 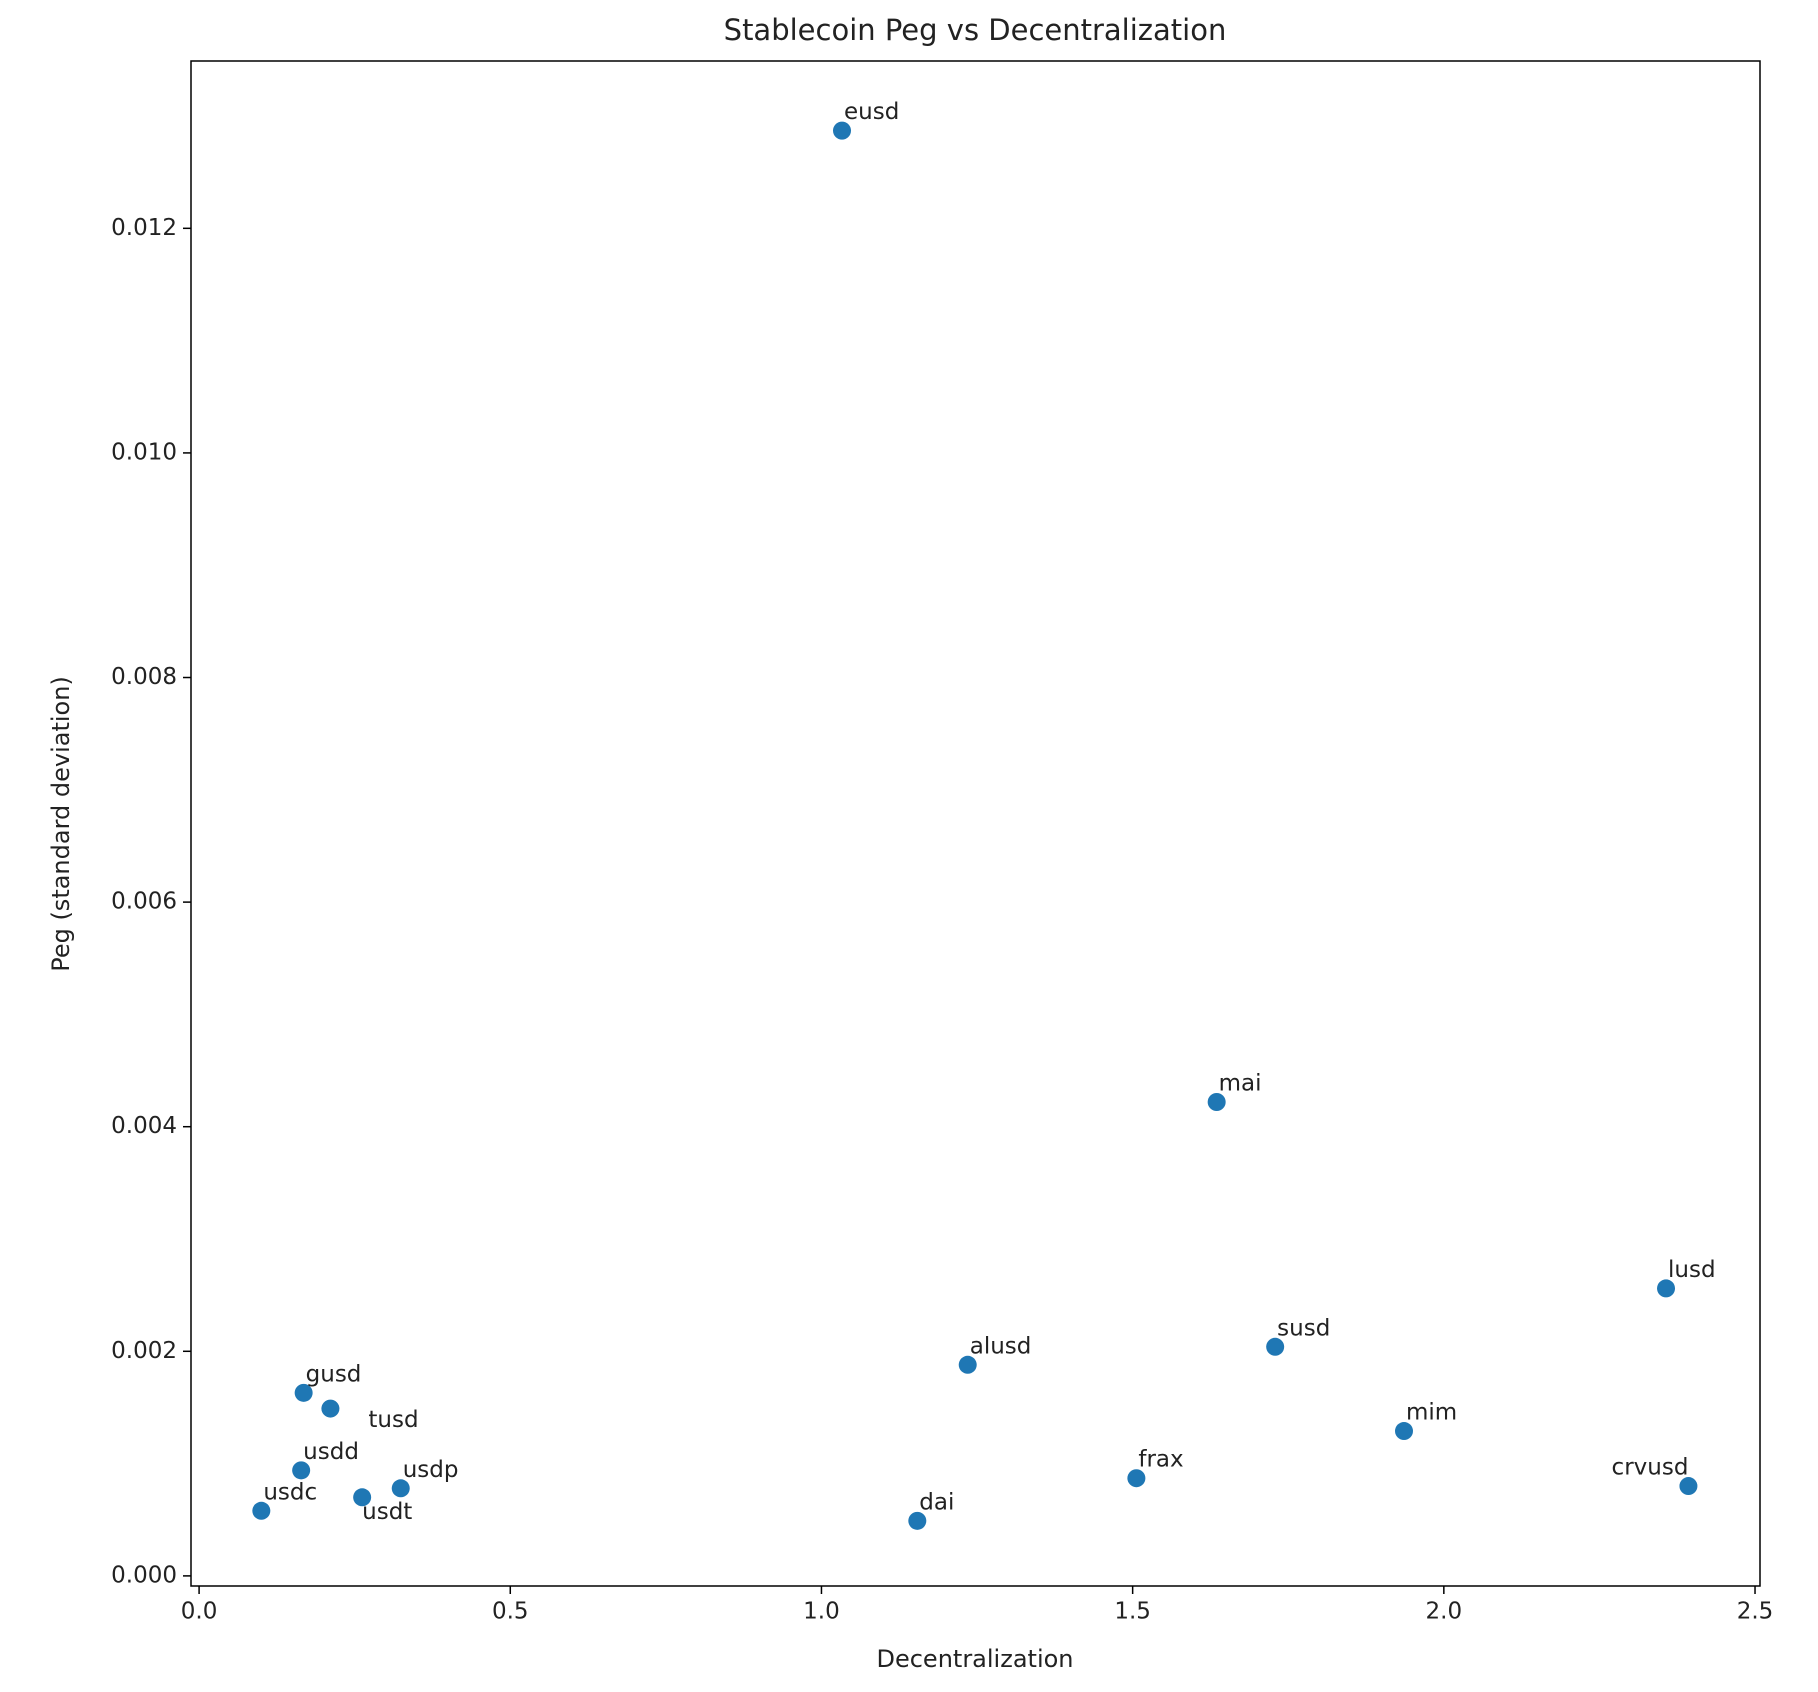 What do you see at coordinates (1001, 1346) in the screenshot?
I see `point-label: alusd` at bounding box center [1001, 1346].